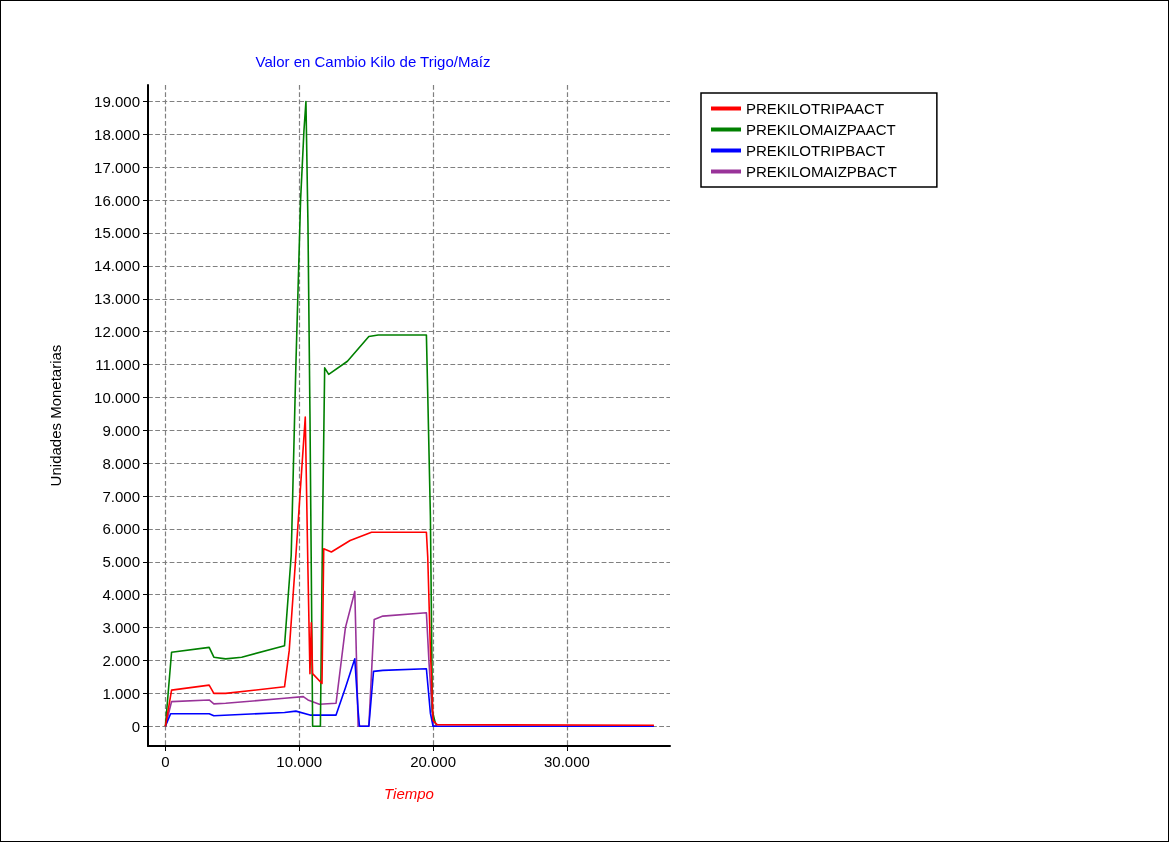 This screenshot has width=1169, height=842. What do you see at coordinates (121, 496) in the screenshot?
I see `y-tick-label: 7.000` at bounding box center [121, 496].